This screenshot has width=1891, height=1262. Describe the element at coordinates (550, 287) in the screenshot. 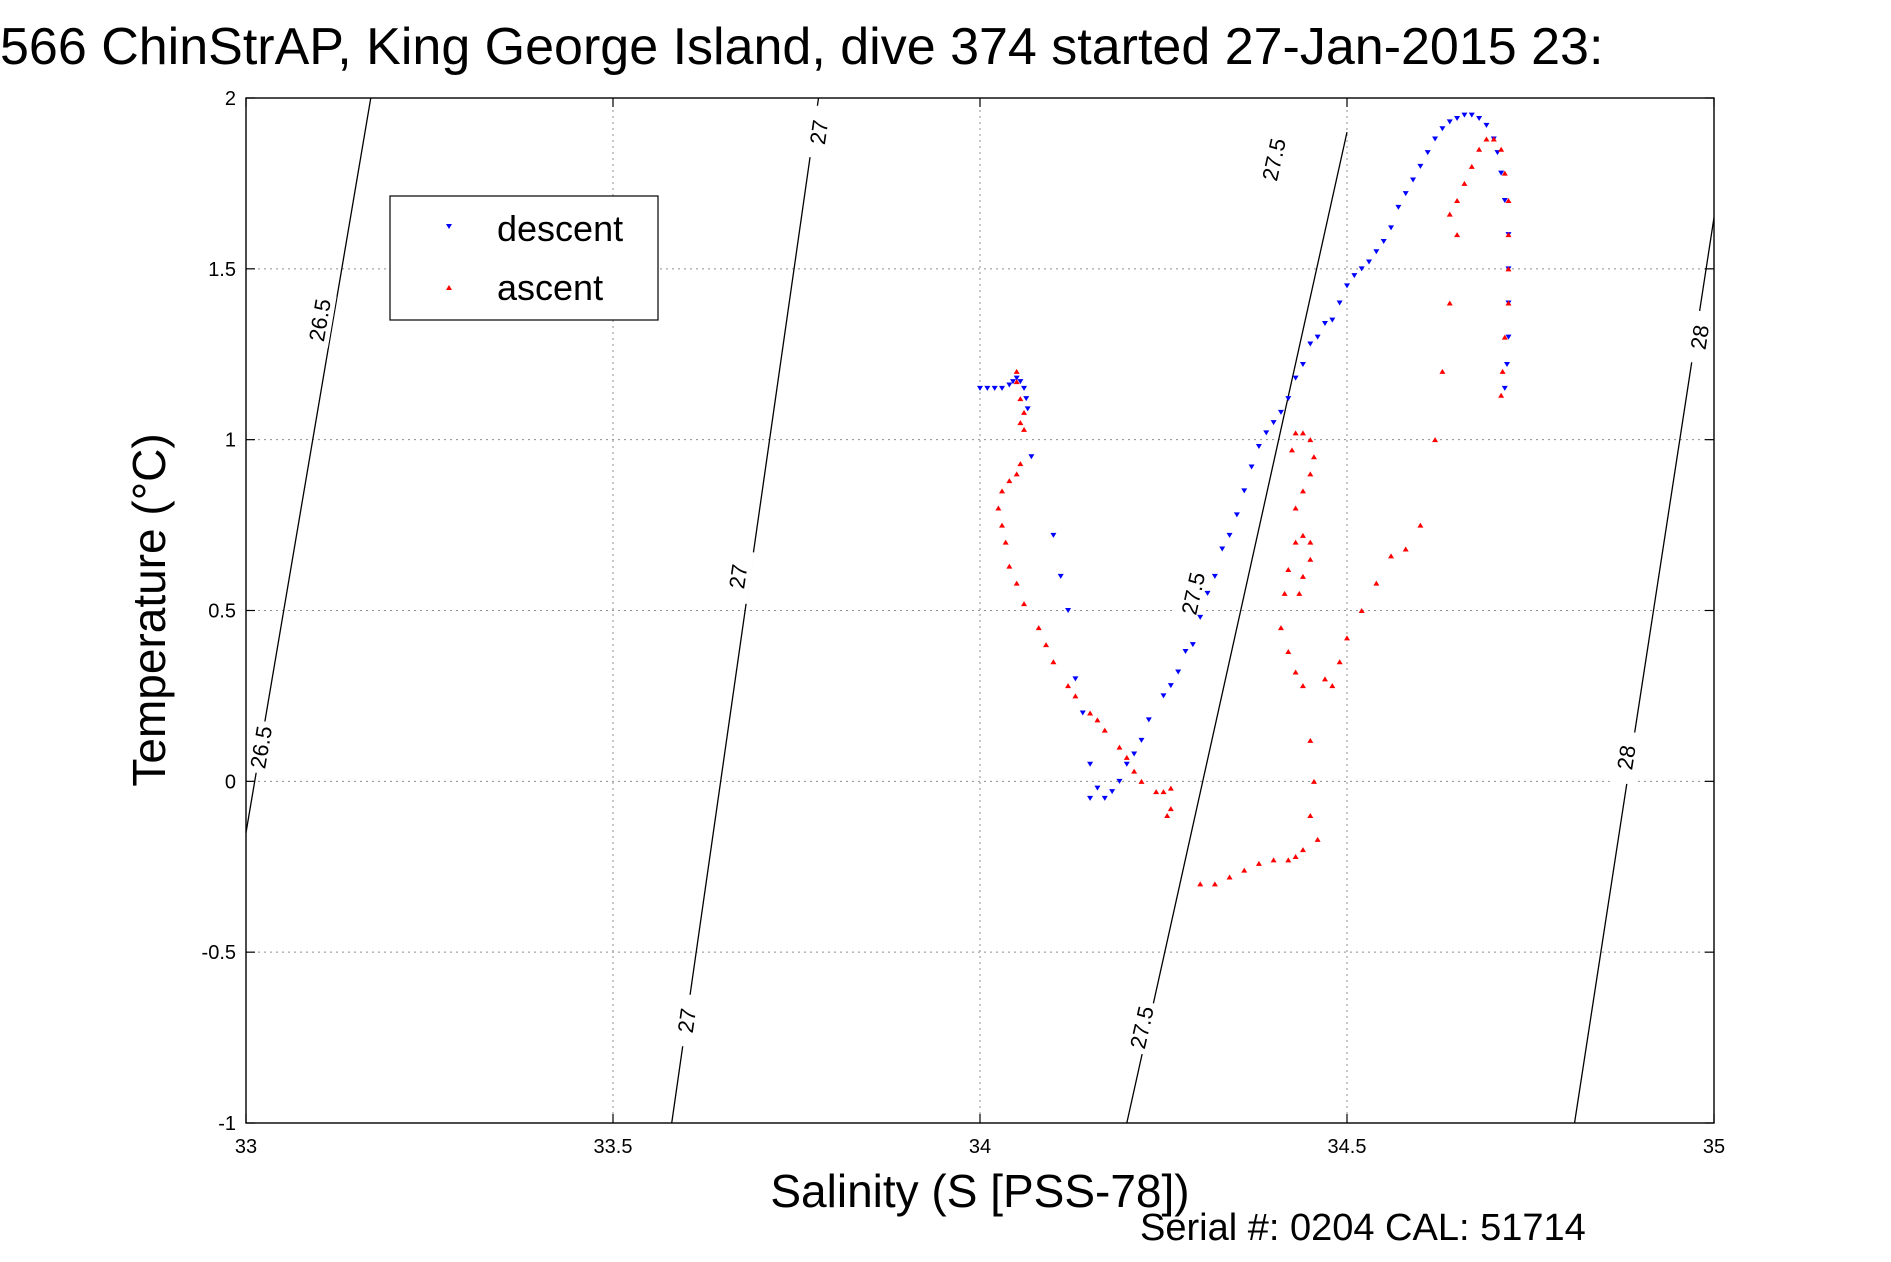

I see `legend-ascent-label: ascent` at that location.